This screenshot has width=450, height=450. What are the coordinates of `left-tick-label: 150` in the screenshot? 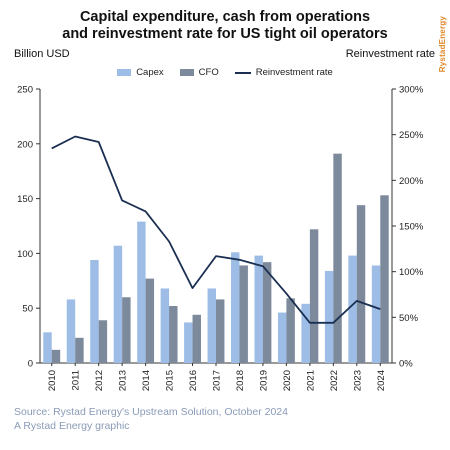 It's located at (25, 199).